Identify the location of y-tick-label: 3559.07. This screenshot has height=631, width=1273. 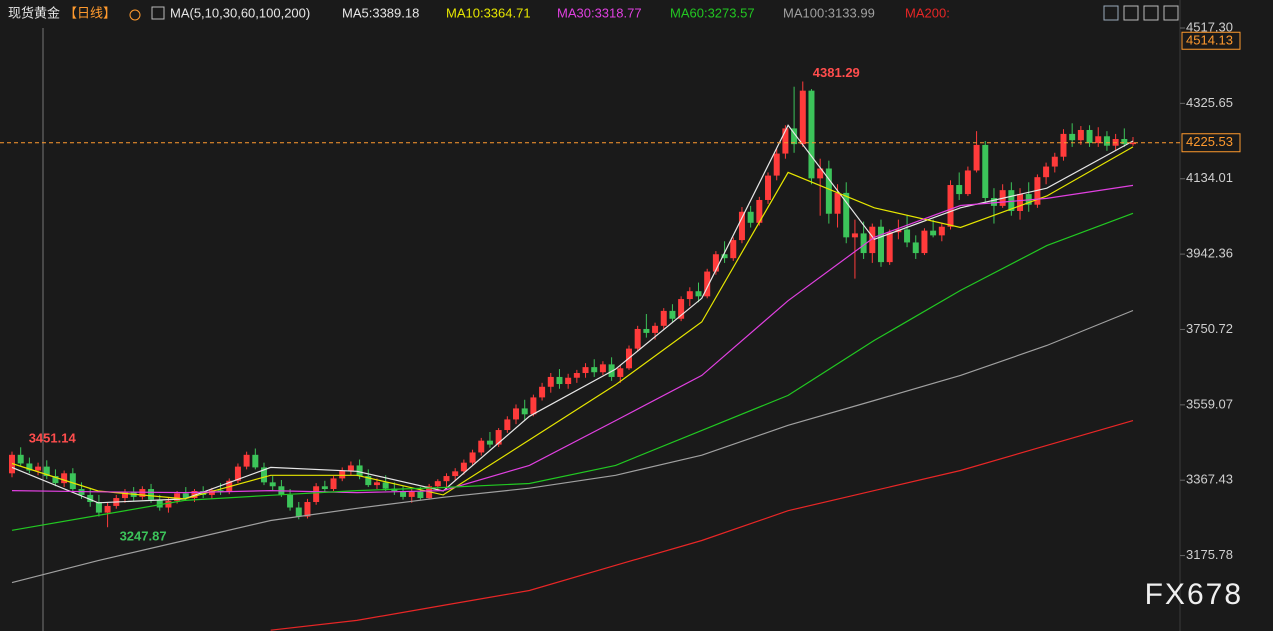
(1209, 403).